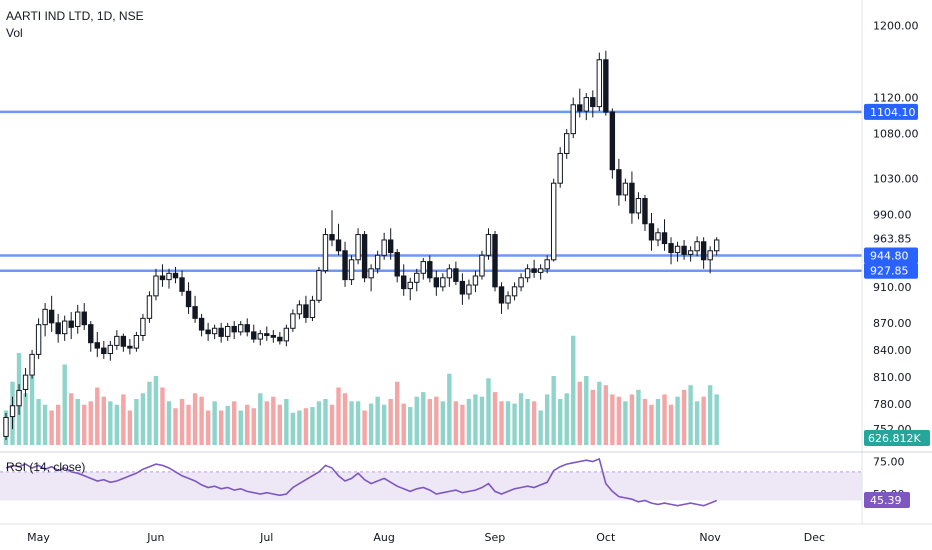  I want to click on price-tag-label: 944.80, so click(889, 255).